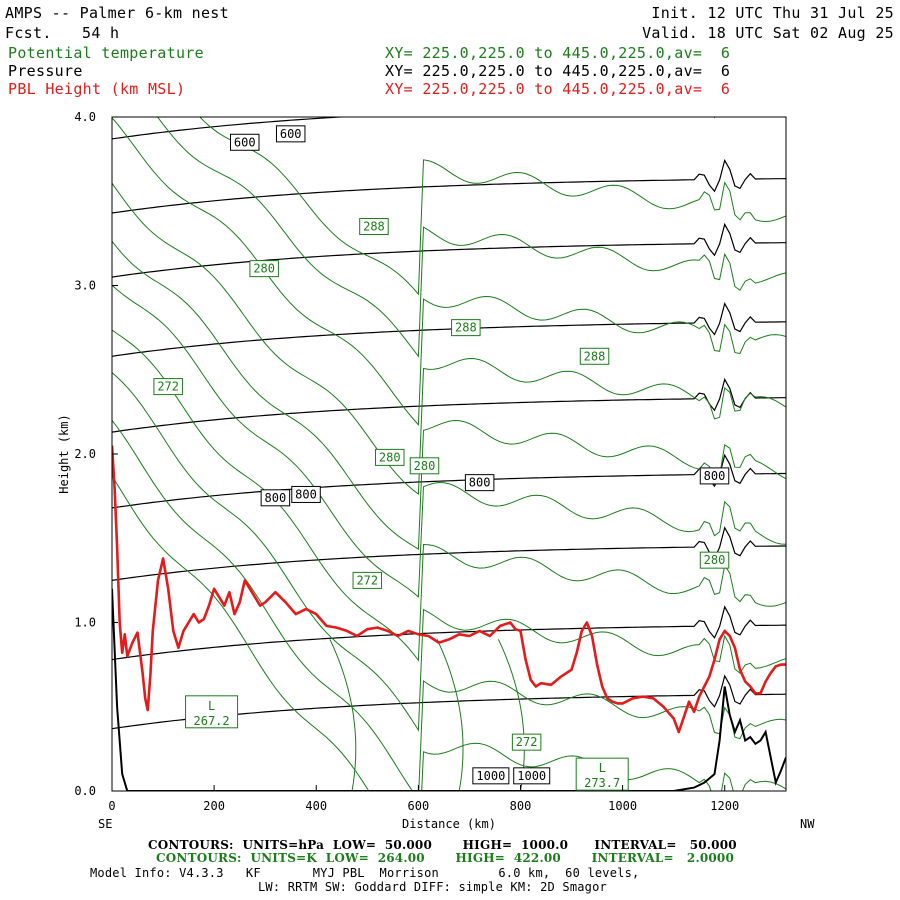 Image resolution: width=900 pixels, height=900 pixels. Describe the element at coordinates (622, 806) in the screenshot. I see `x-tick-label: 1000` at that location.